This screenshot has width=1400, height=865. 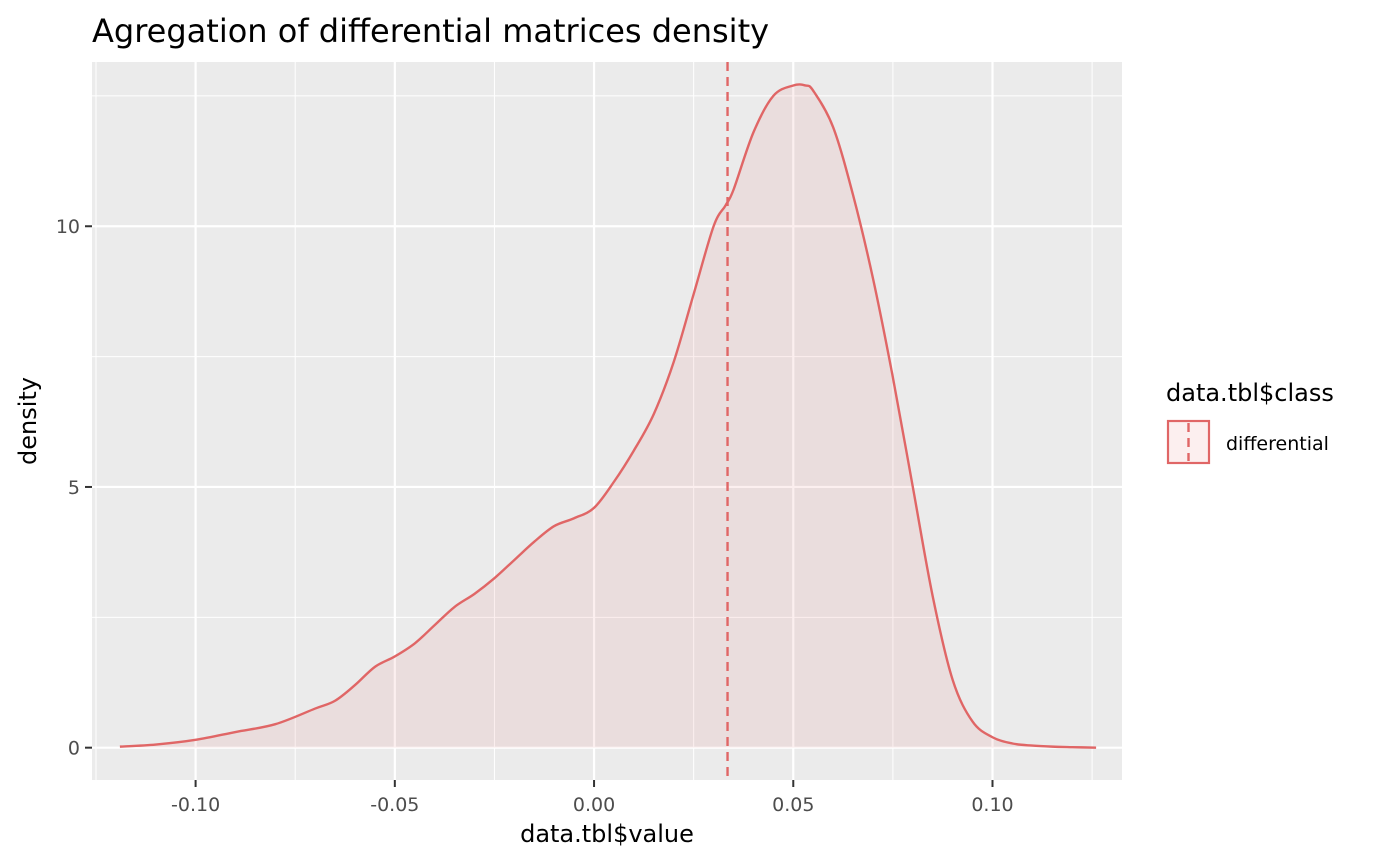 What do you see at coordinates (1277, 444) in the screenshot?
I see `legend-label-differential: differential` at bounding box center [1277, 444].